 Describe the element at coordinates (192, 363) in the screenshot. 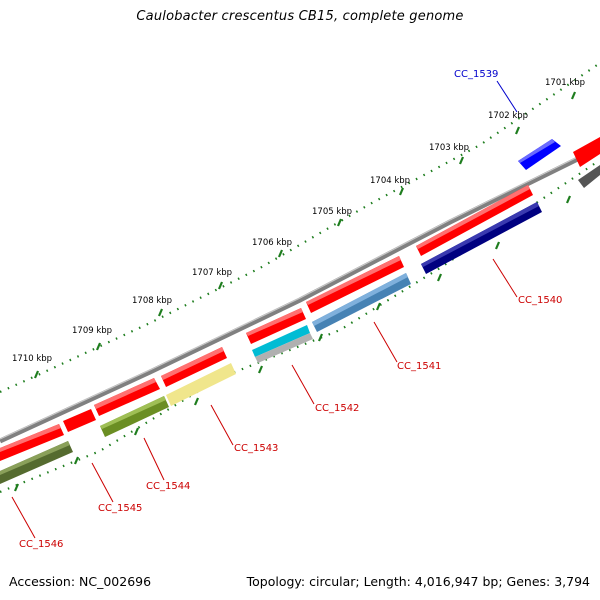

I see `gene-feature-cc-1543-top` at that location.